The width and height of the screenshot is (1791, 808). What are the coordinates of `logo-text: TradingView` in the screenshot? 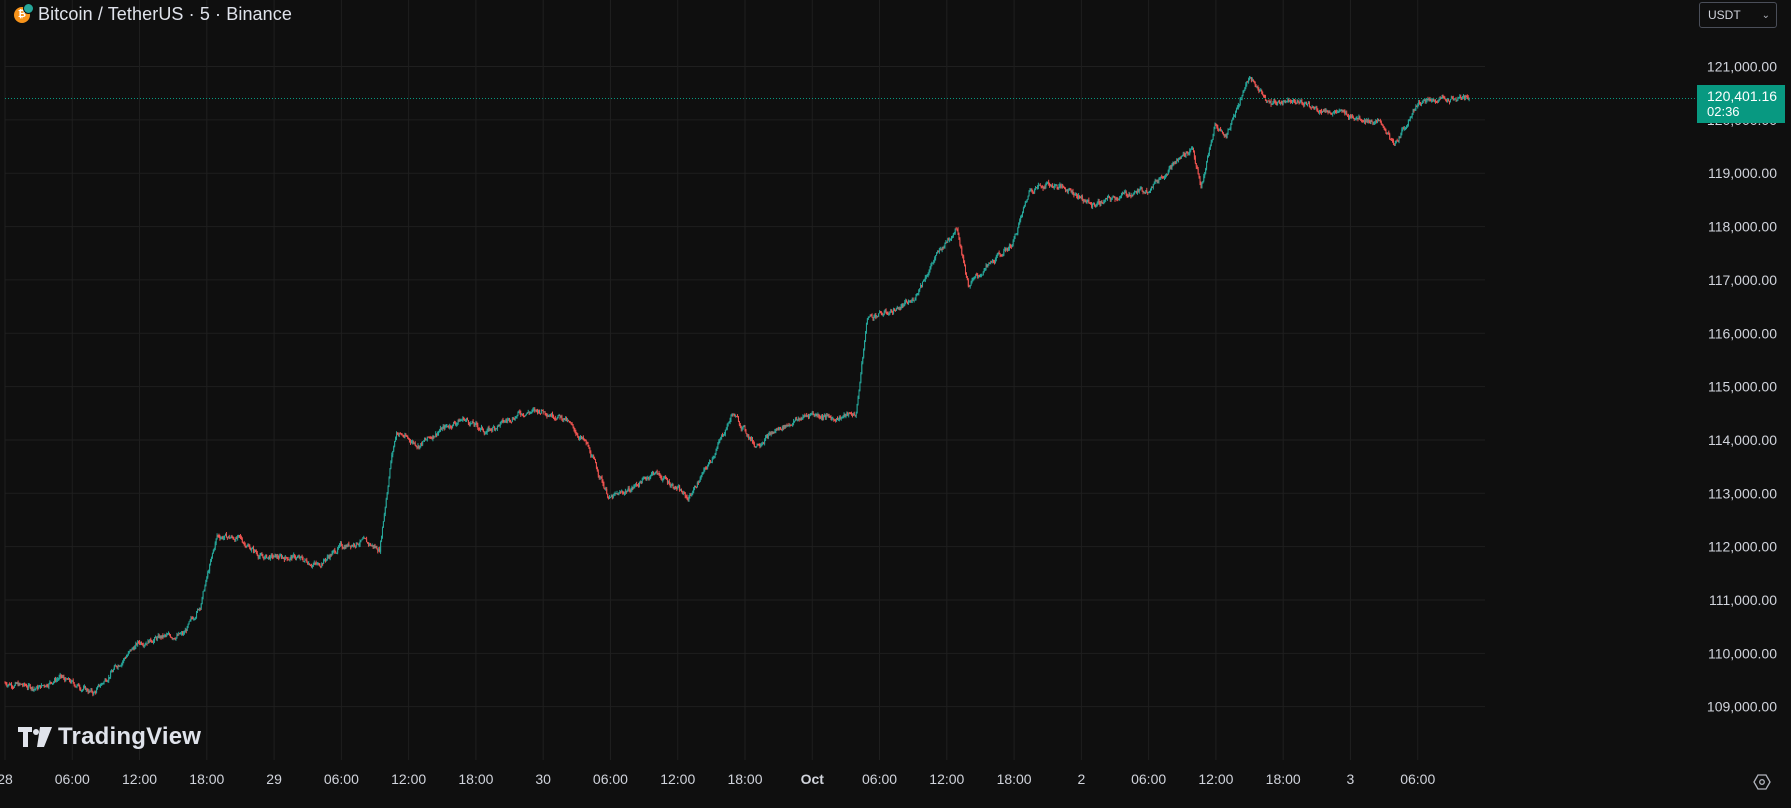 It's located at (130, 736).